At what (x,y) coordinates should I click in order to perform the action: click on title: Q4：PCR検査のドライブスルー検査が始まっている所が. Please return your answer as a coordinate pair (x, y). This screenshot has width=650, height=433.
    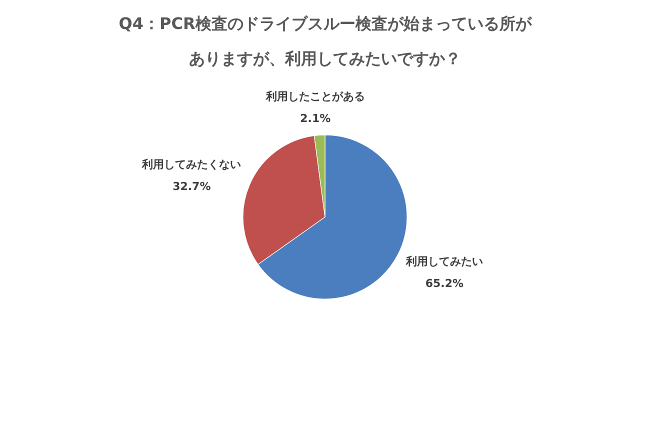
    Looking at the image, I should click on (325, 23).